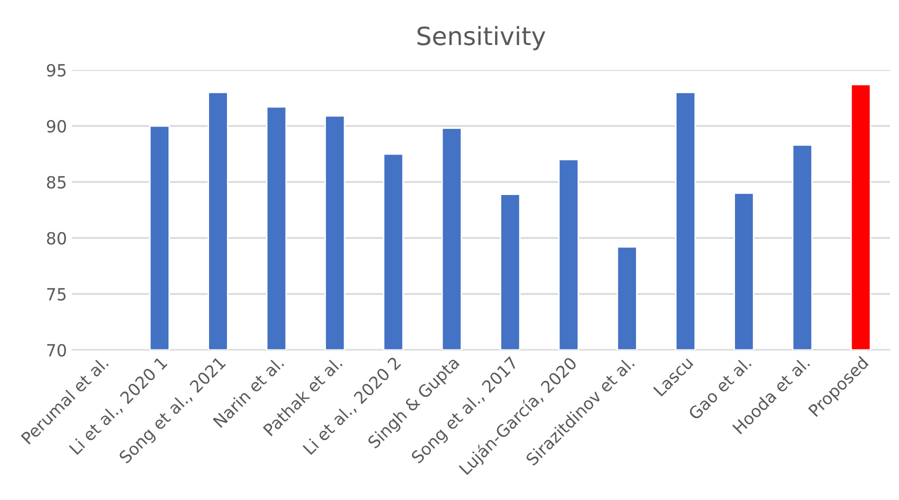 This screenshot has height=500, width=899. What do you see at coordinates (56, 70) in the screenshot?
I see `y-tick-label: 95` at bounding box center [56, 70].